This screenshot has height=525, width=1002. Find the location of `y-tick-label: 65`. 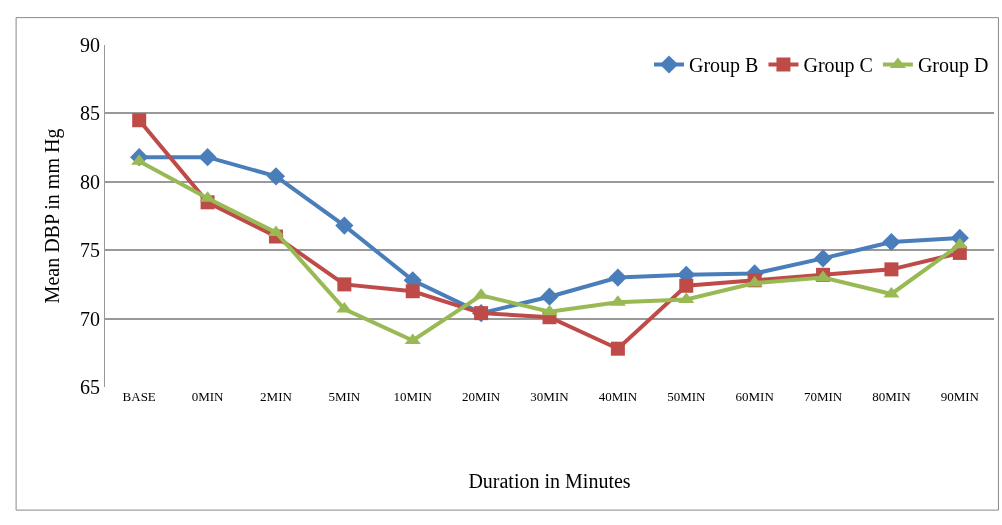

y-tick-label: 65 is located at coordinates (90, 387).